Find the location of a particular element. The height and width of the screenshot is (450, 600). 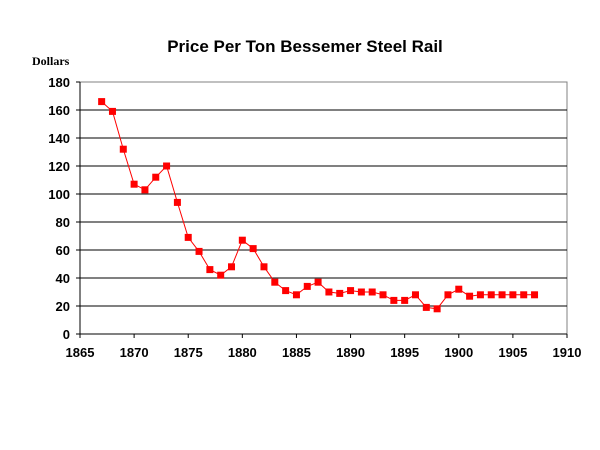

x-tick-label: 1905 is located at coordinates (512, 352).